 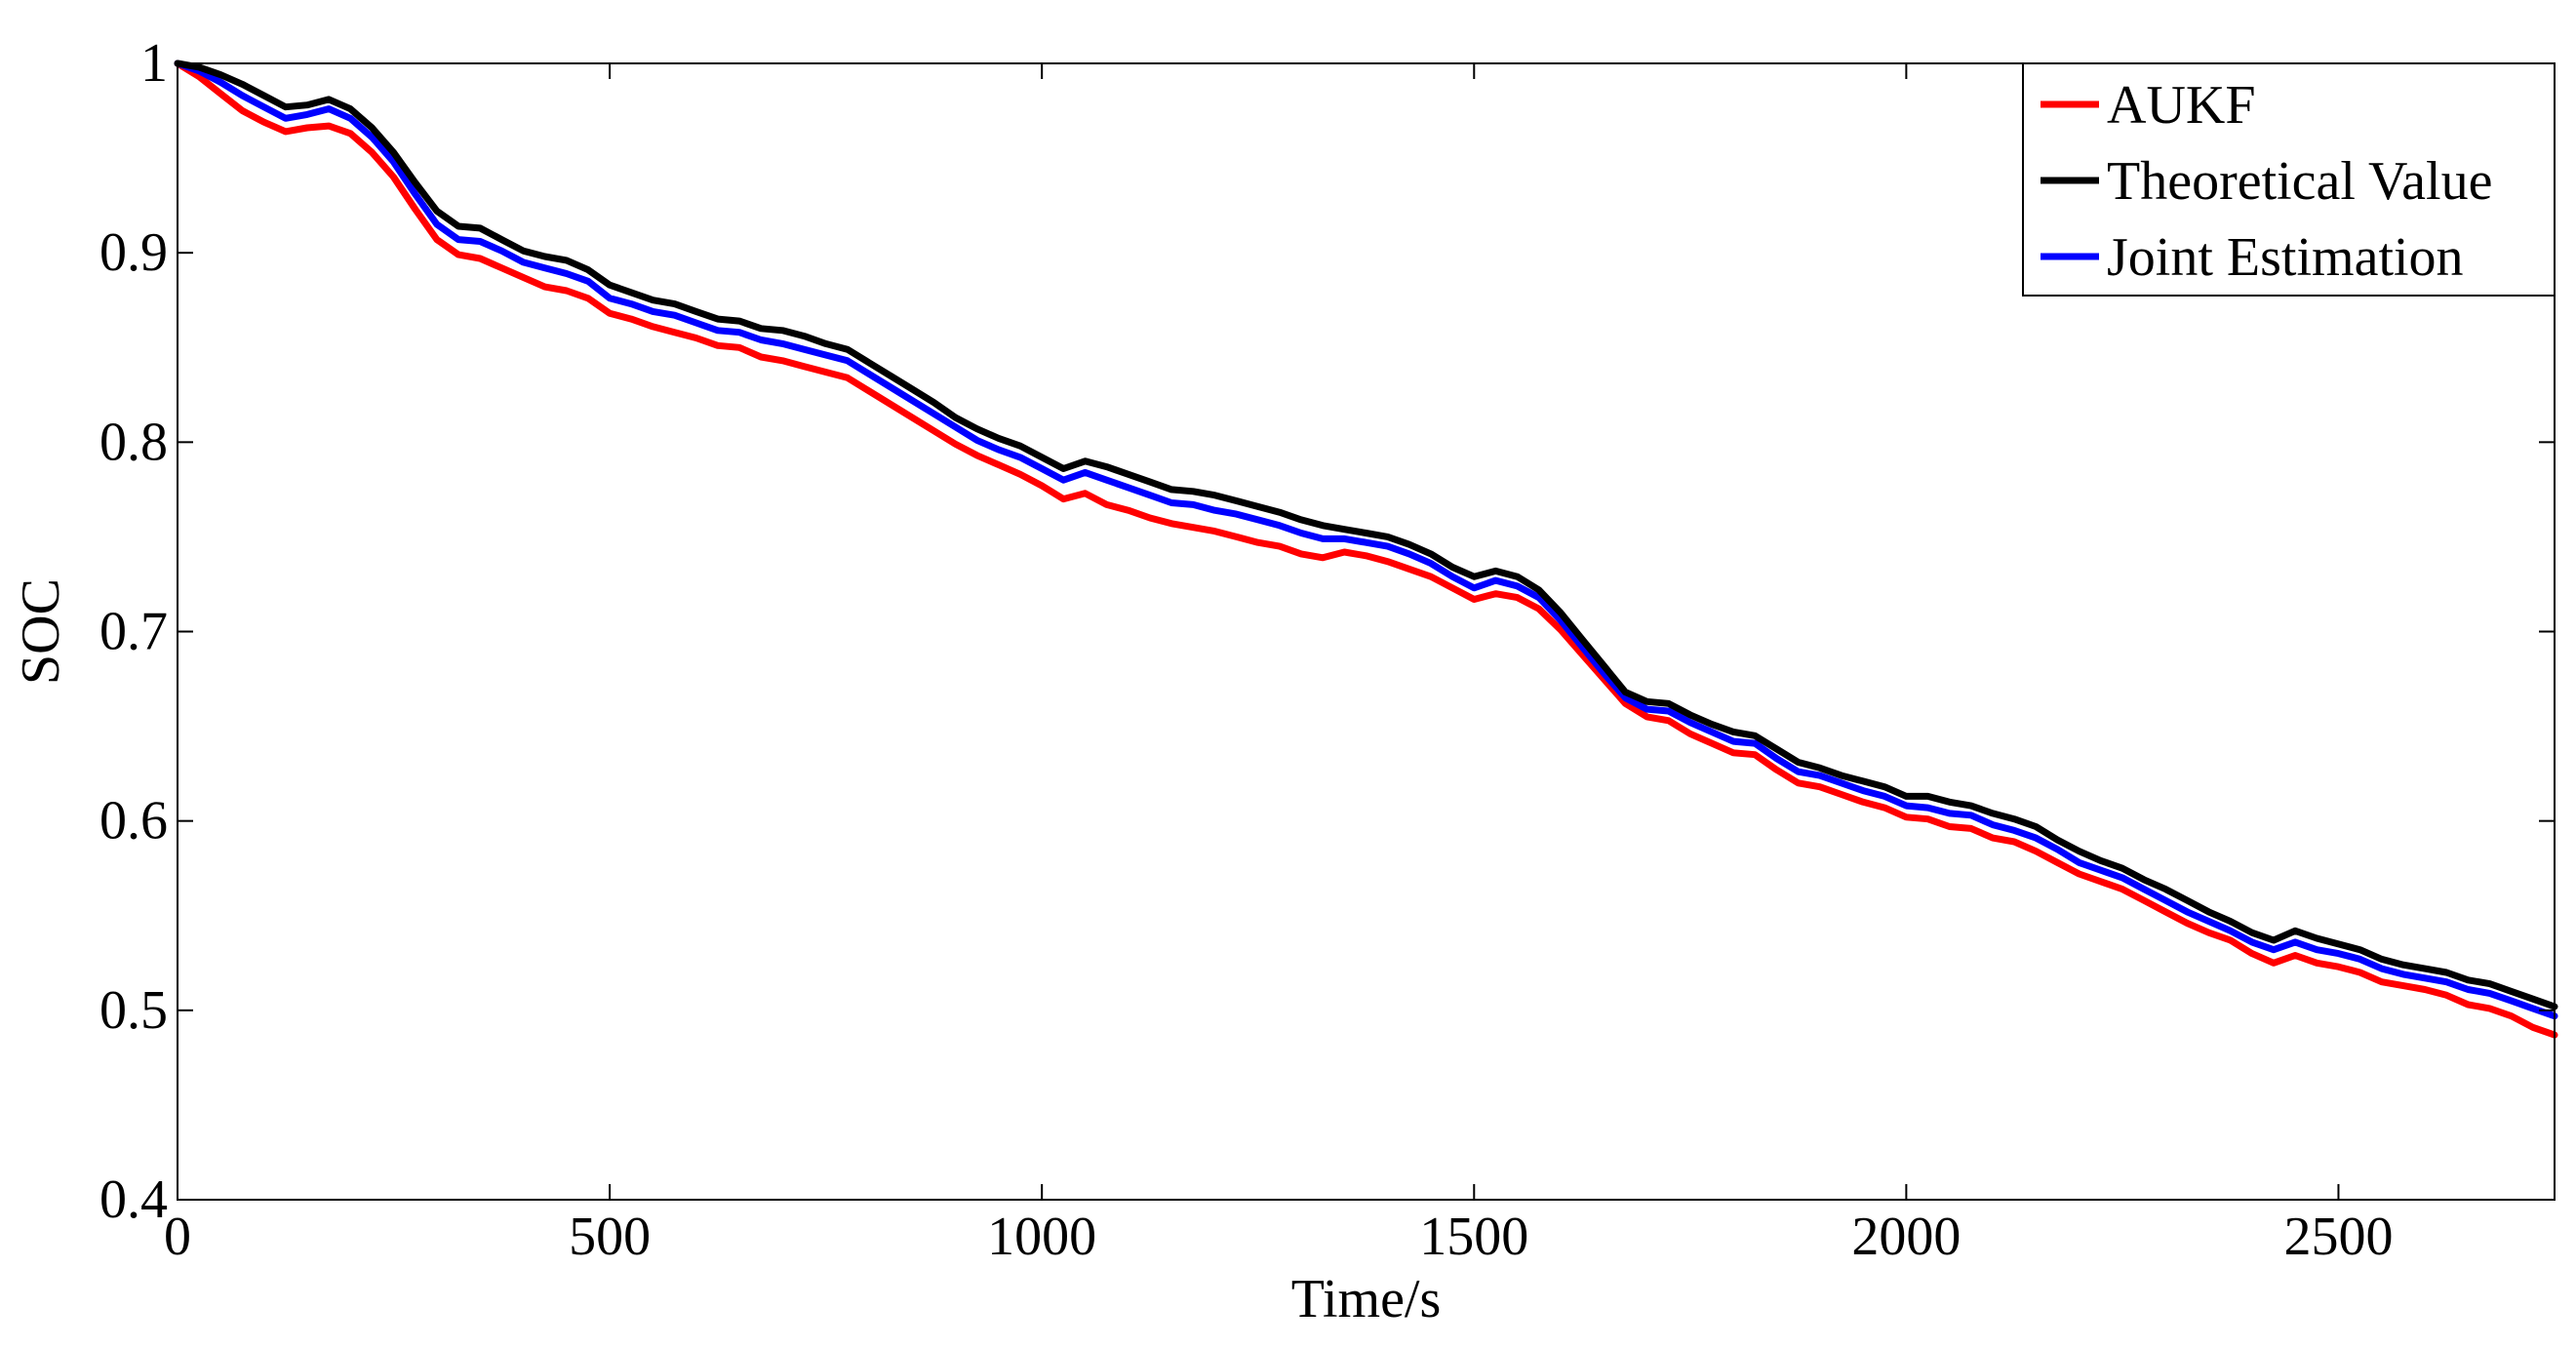 What do you see at coordinates (177, 1237) in the screenshot?
I see `x-tick-label: 0` at bounding box center [177, 1237].